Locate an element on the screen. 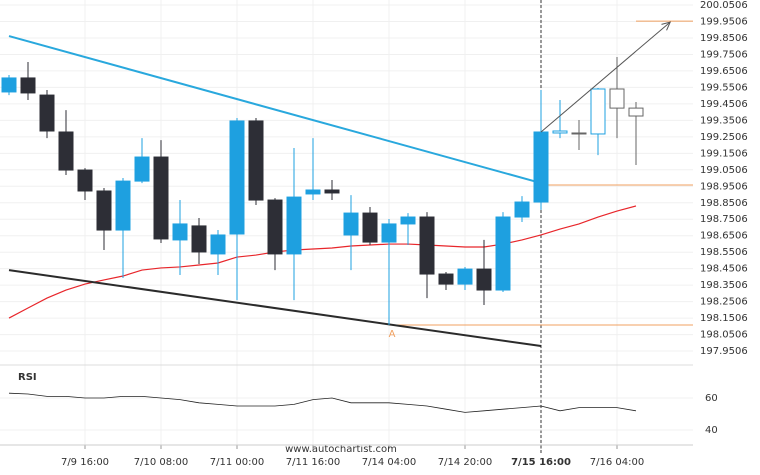 This screenshot has height=475, width=760. x-tick-label: 7/14 20:00 is located at coordinates (465, 462).